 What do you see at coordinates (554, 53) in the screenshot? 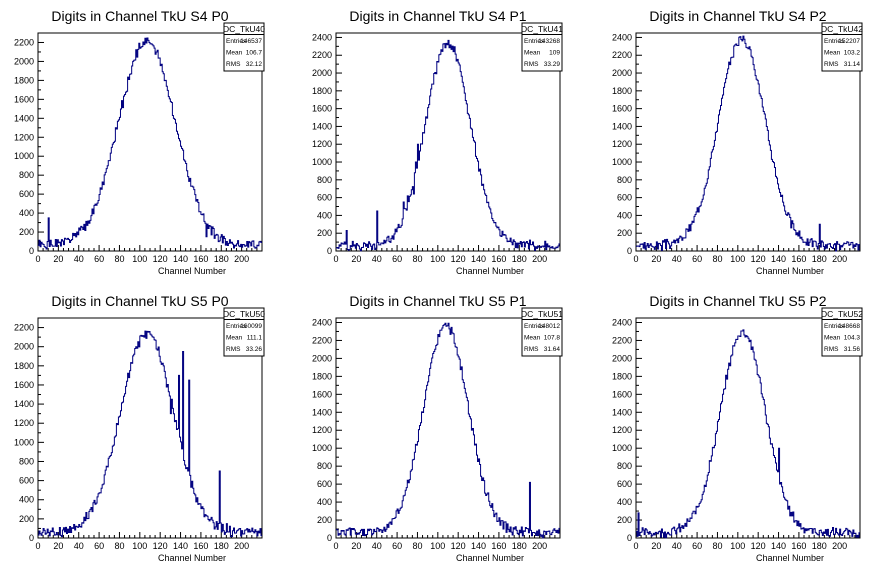
I see `stats-value: 109` at bounding box center [554, 53].